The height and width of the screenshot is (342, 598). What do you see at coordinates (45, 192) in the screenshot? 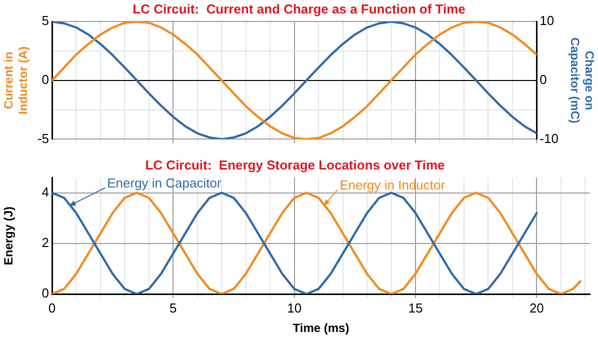
I see `y-tick-label: 4` at bounding box center [45, 192].